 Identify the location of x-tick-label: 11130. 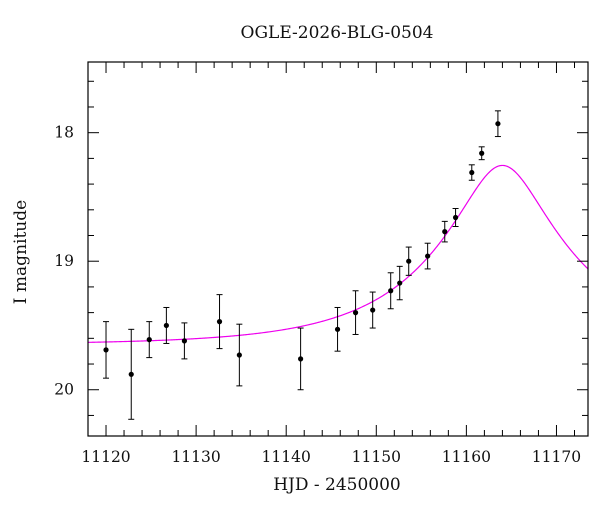
(195, 457).